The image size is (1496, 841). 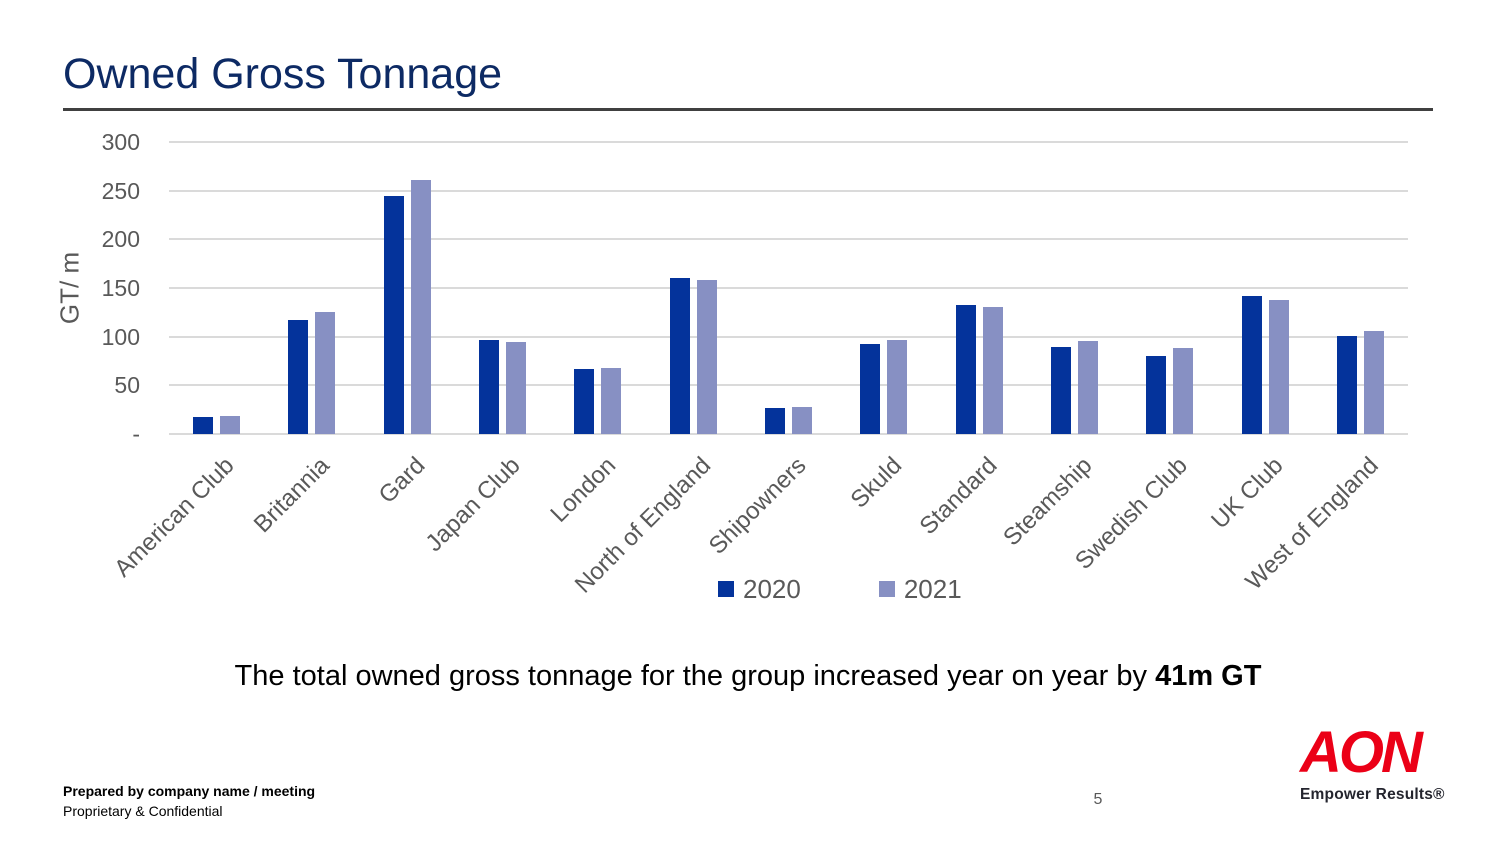 I want to click on x-axis-label: American Club, so click(x=174, y=517).